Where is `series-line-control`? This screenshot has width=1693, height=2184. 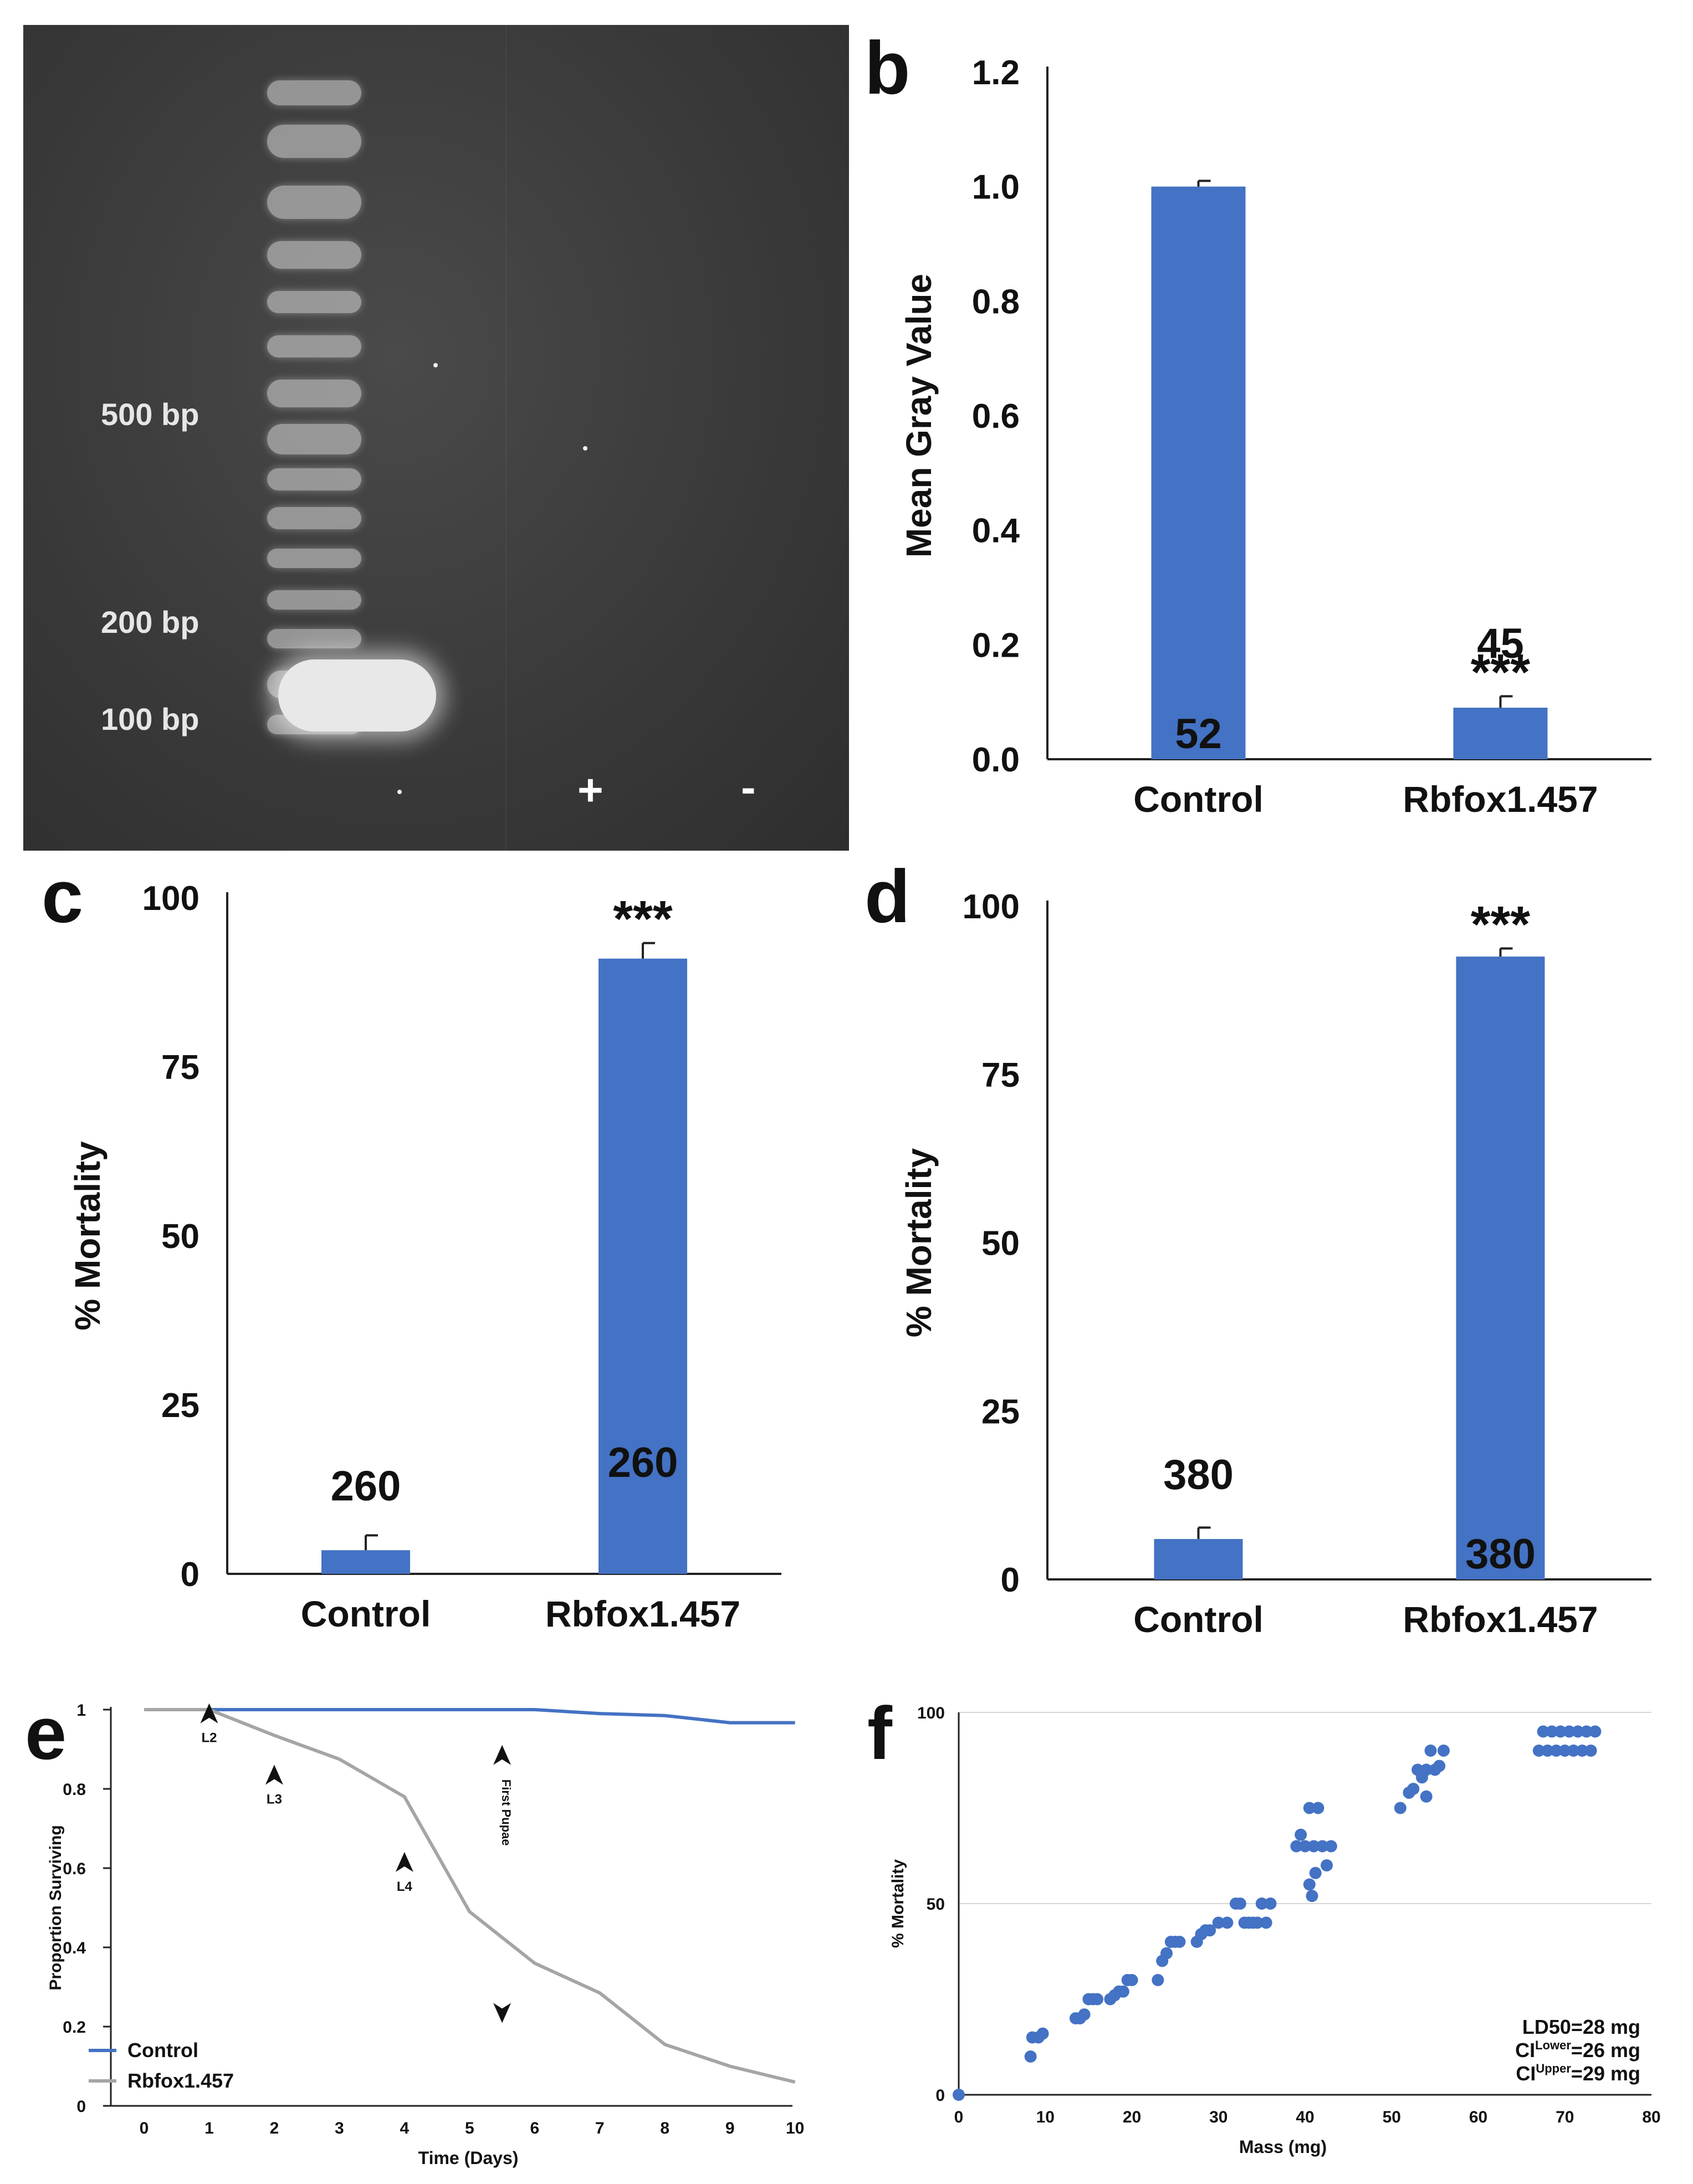
series-line-control is located at coordinates (469, 1717).